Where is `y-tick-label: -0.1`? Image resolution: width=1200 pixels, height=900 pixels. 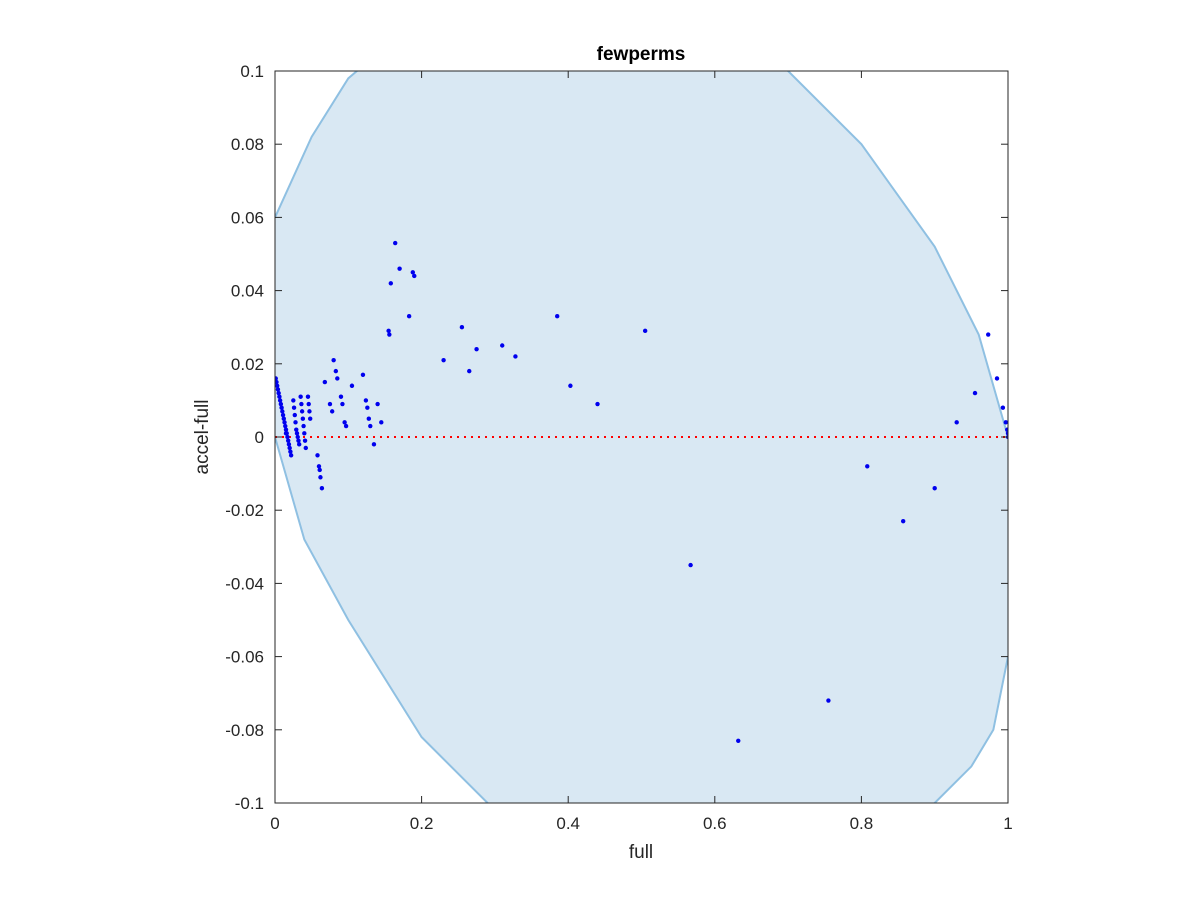
y-tick-label: -0.1 is located at coordinates (249, 803).